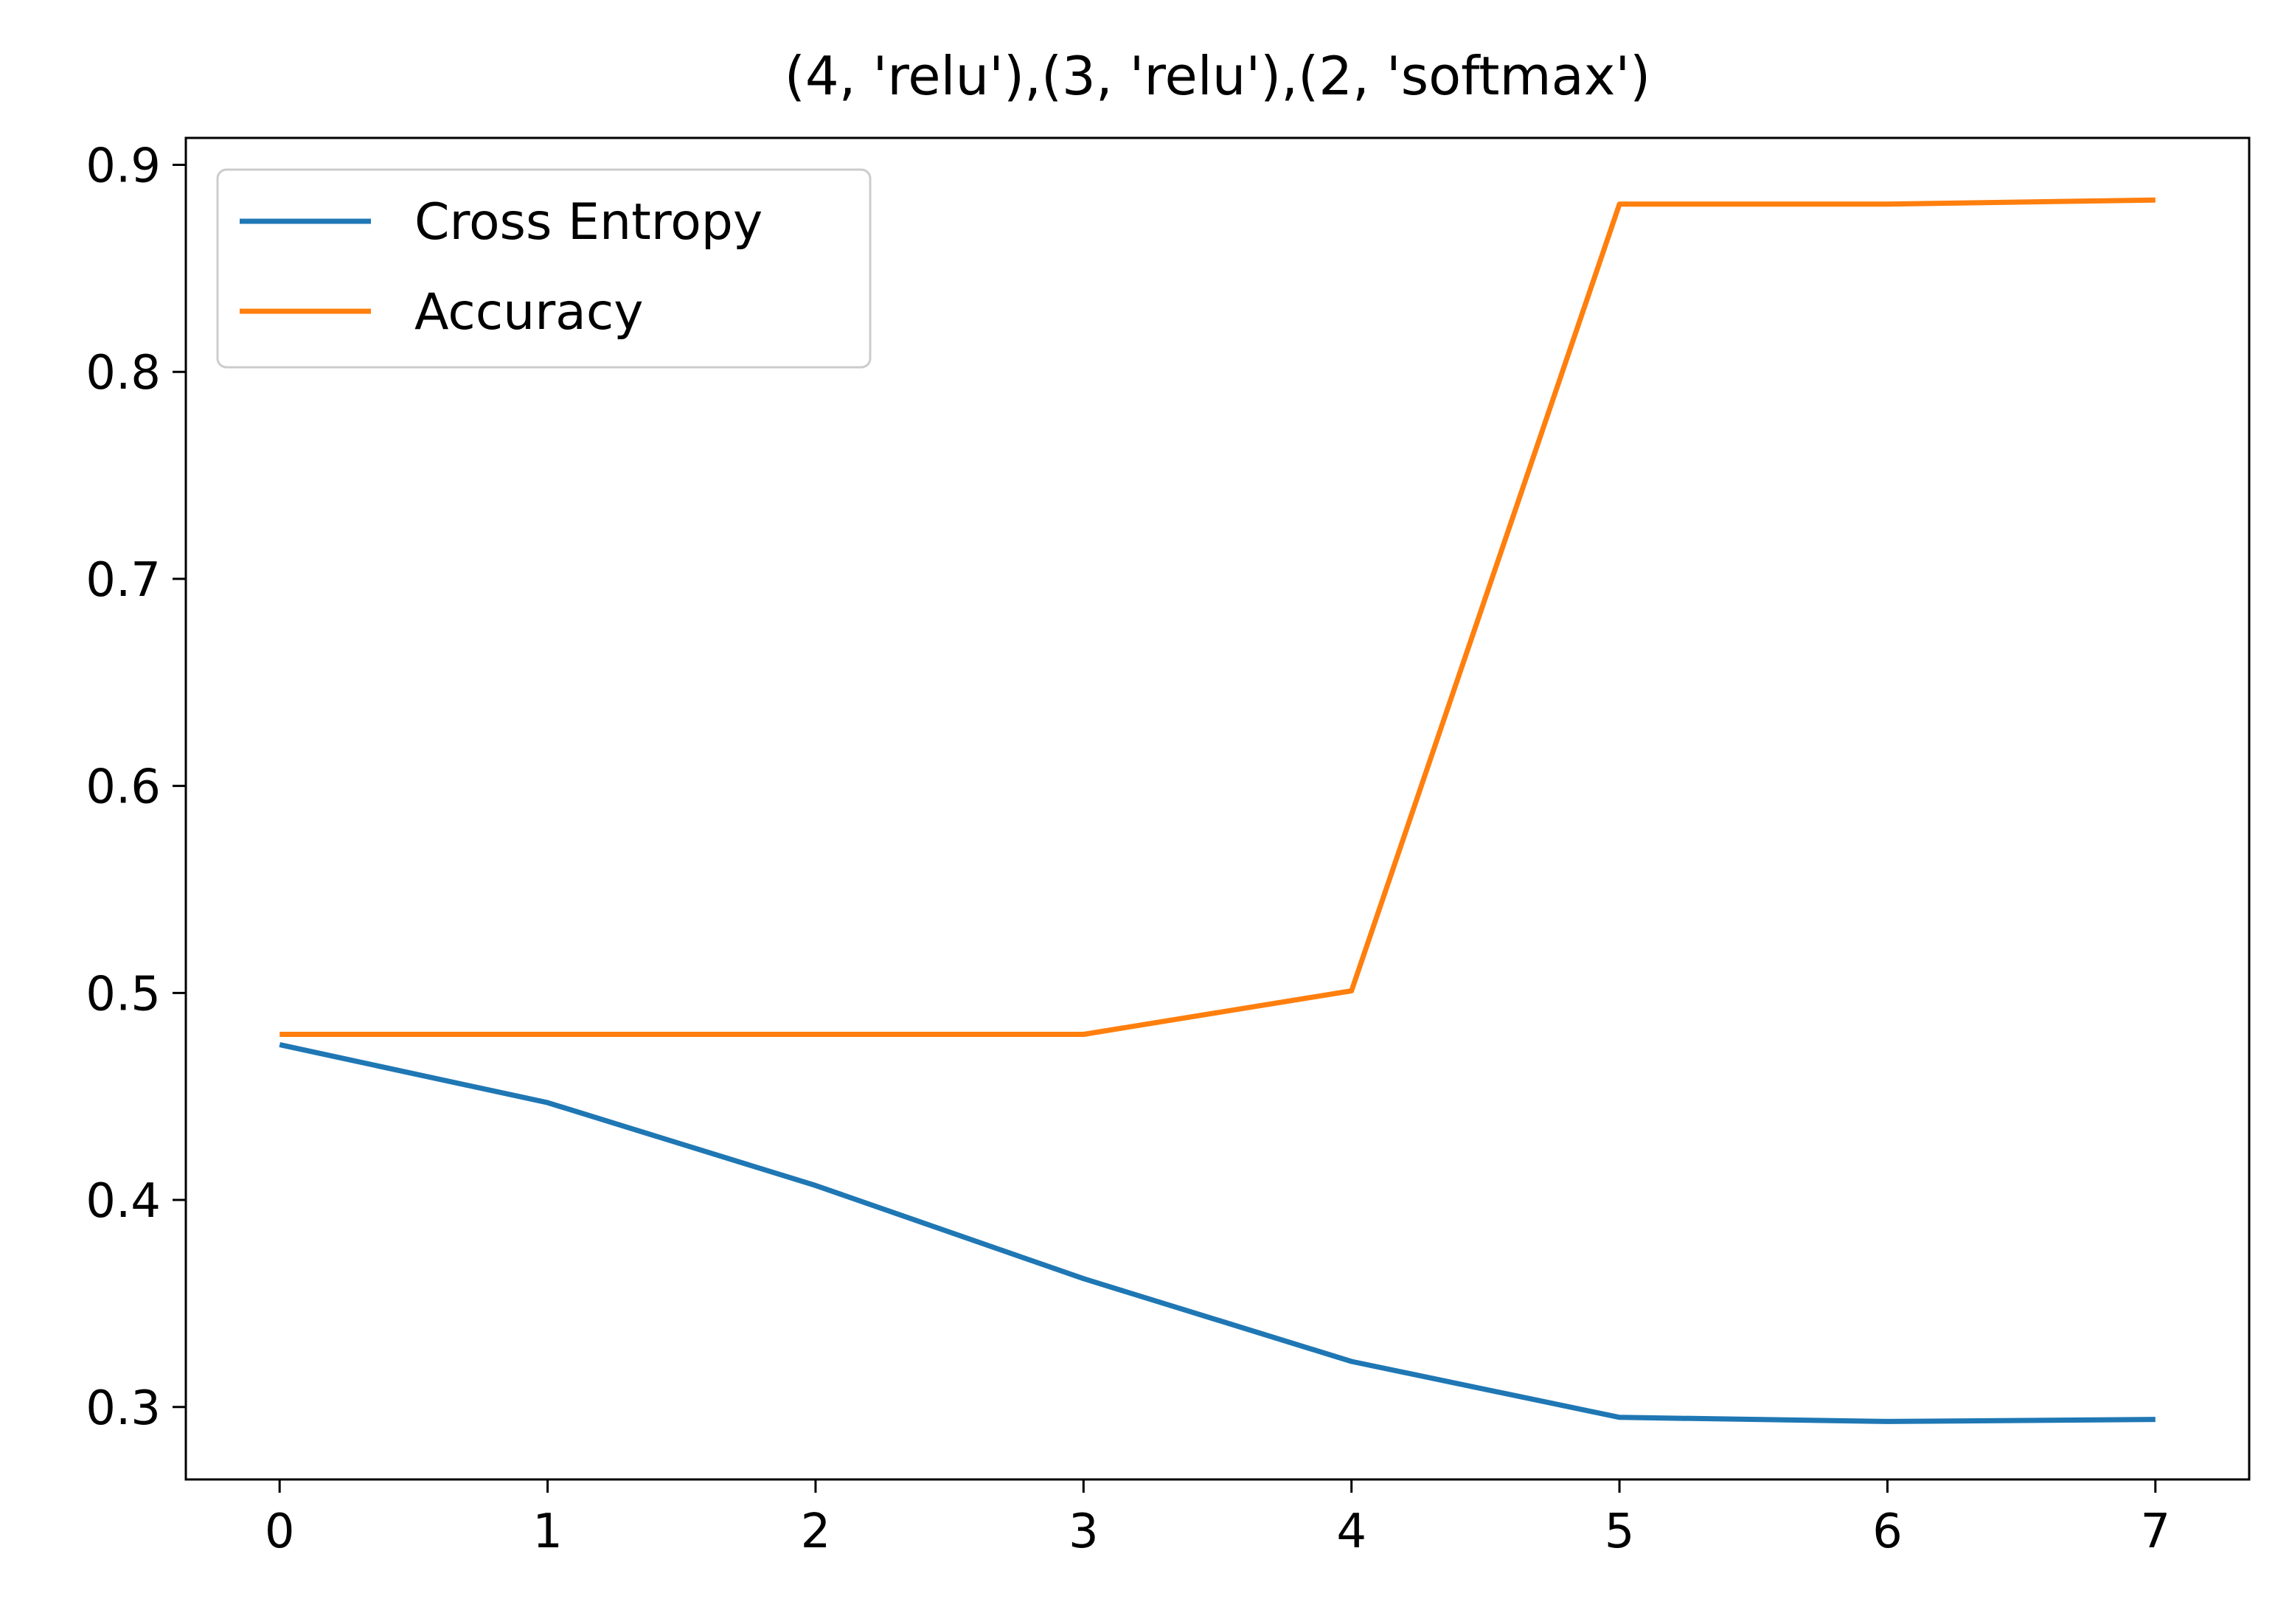  Describe the element at coordinates (124, 166) in the screenshot. I see `y-tick-label: 0.9` at that location.